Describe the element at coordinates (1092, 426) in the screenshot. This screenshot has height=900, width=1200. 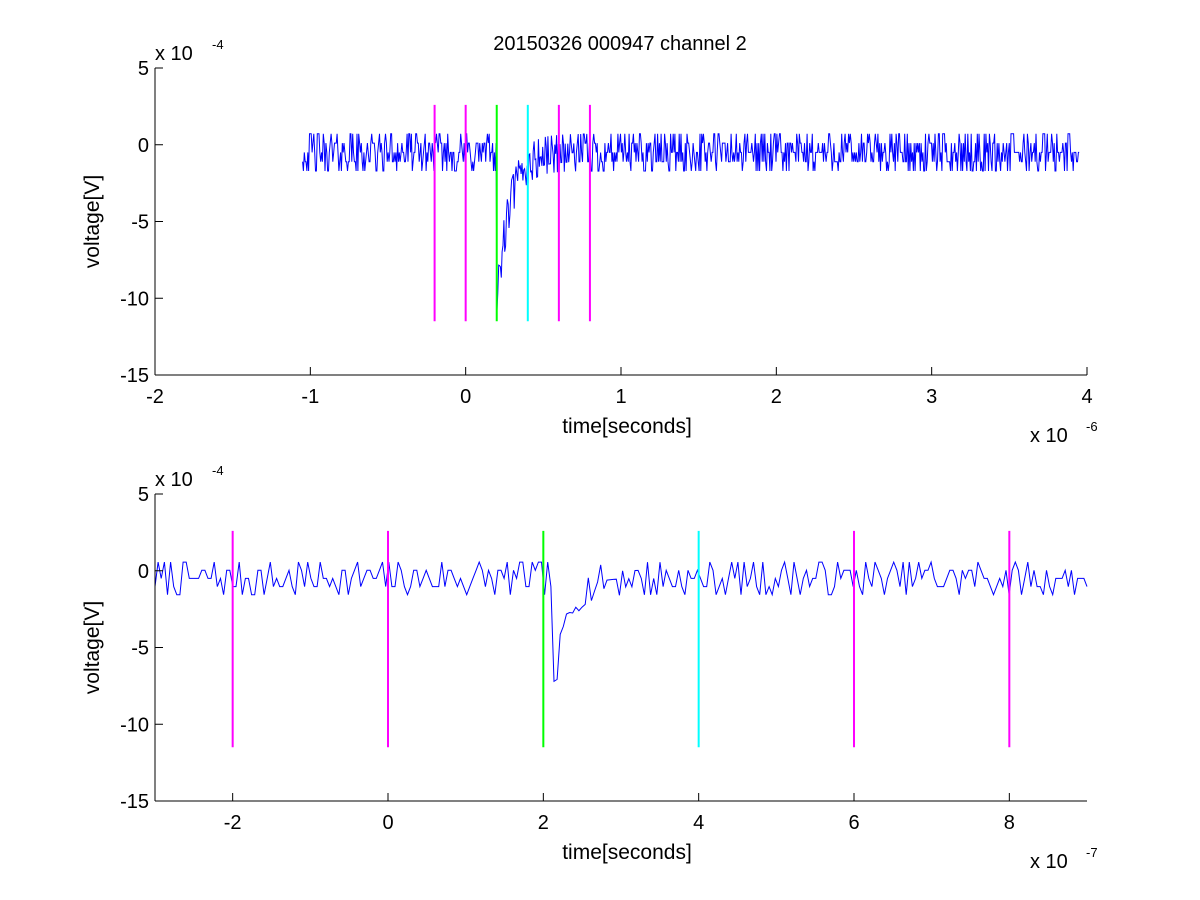
I see `x-axis-multiplier-exponent: -6` at that location.